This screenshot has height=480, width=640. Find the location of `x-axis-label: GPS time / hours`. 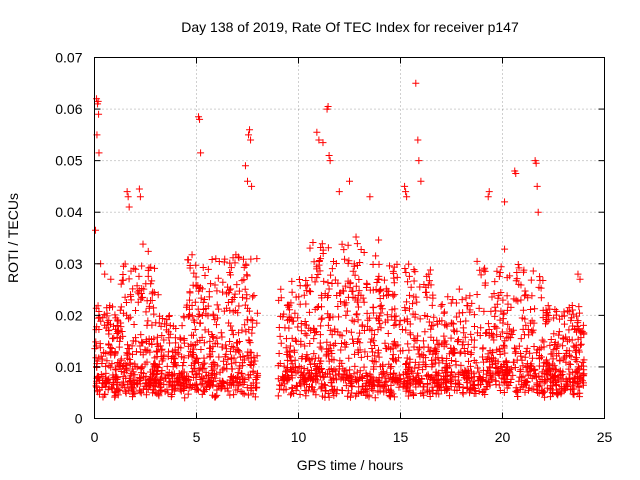

x-axis-label: GPS time / hours is located at coordinates (350, 465).